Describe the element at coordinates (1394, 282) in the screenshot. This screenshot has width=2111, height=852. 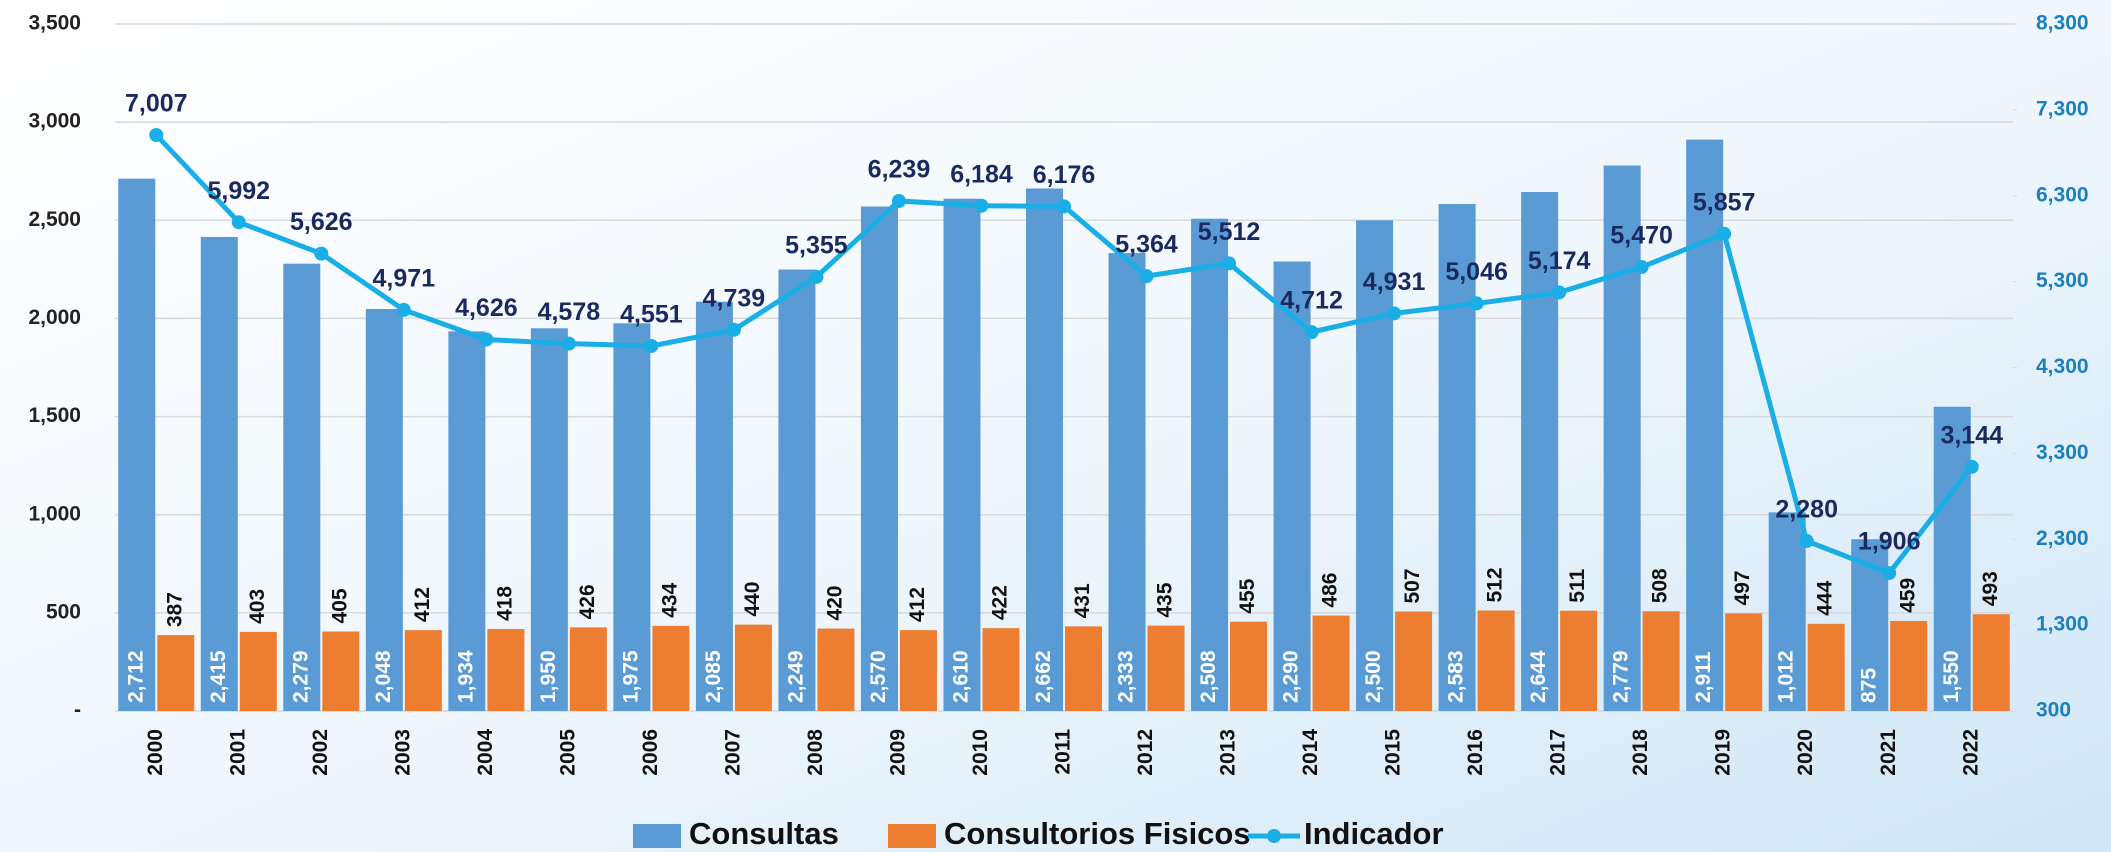
I see `line-value-label: 4,931` at that location.